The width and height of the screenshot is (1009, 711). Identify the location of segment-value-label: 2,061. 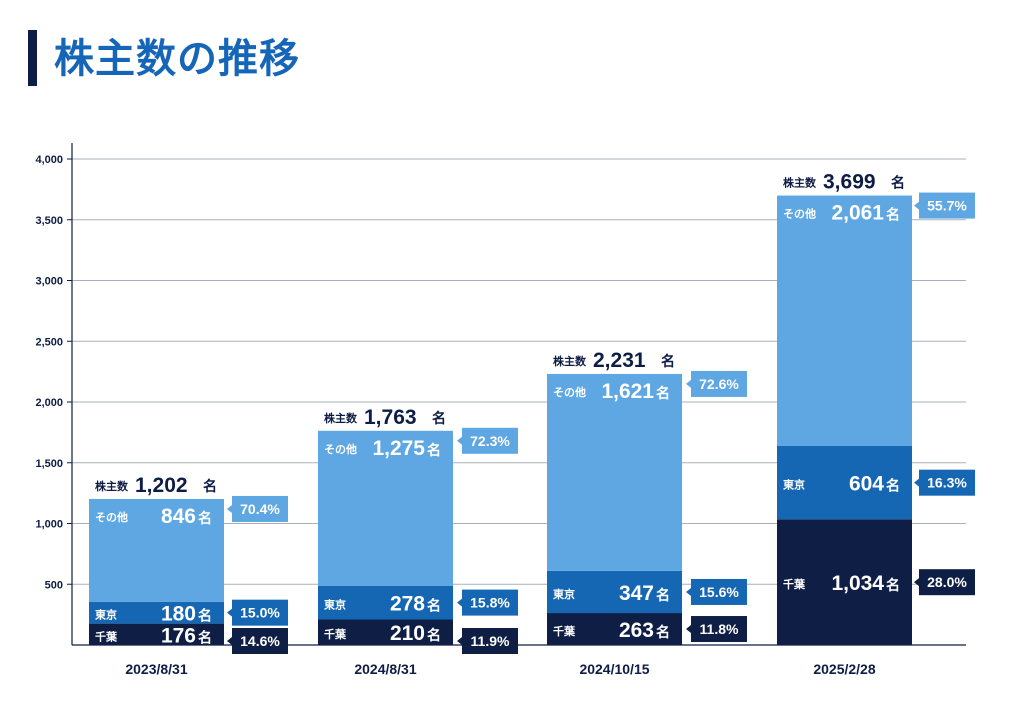
(857, 213).